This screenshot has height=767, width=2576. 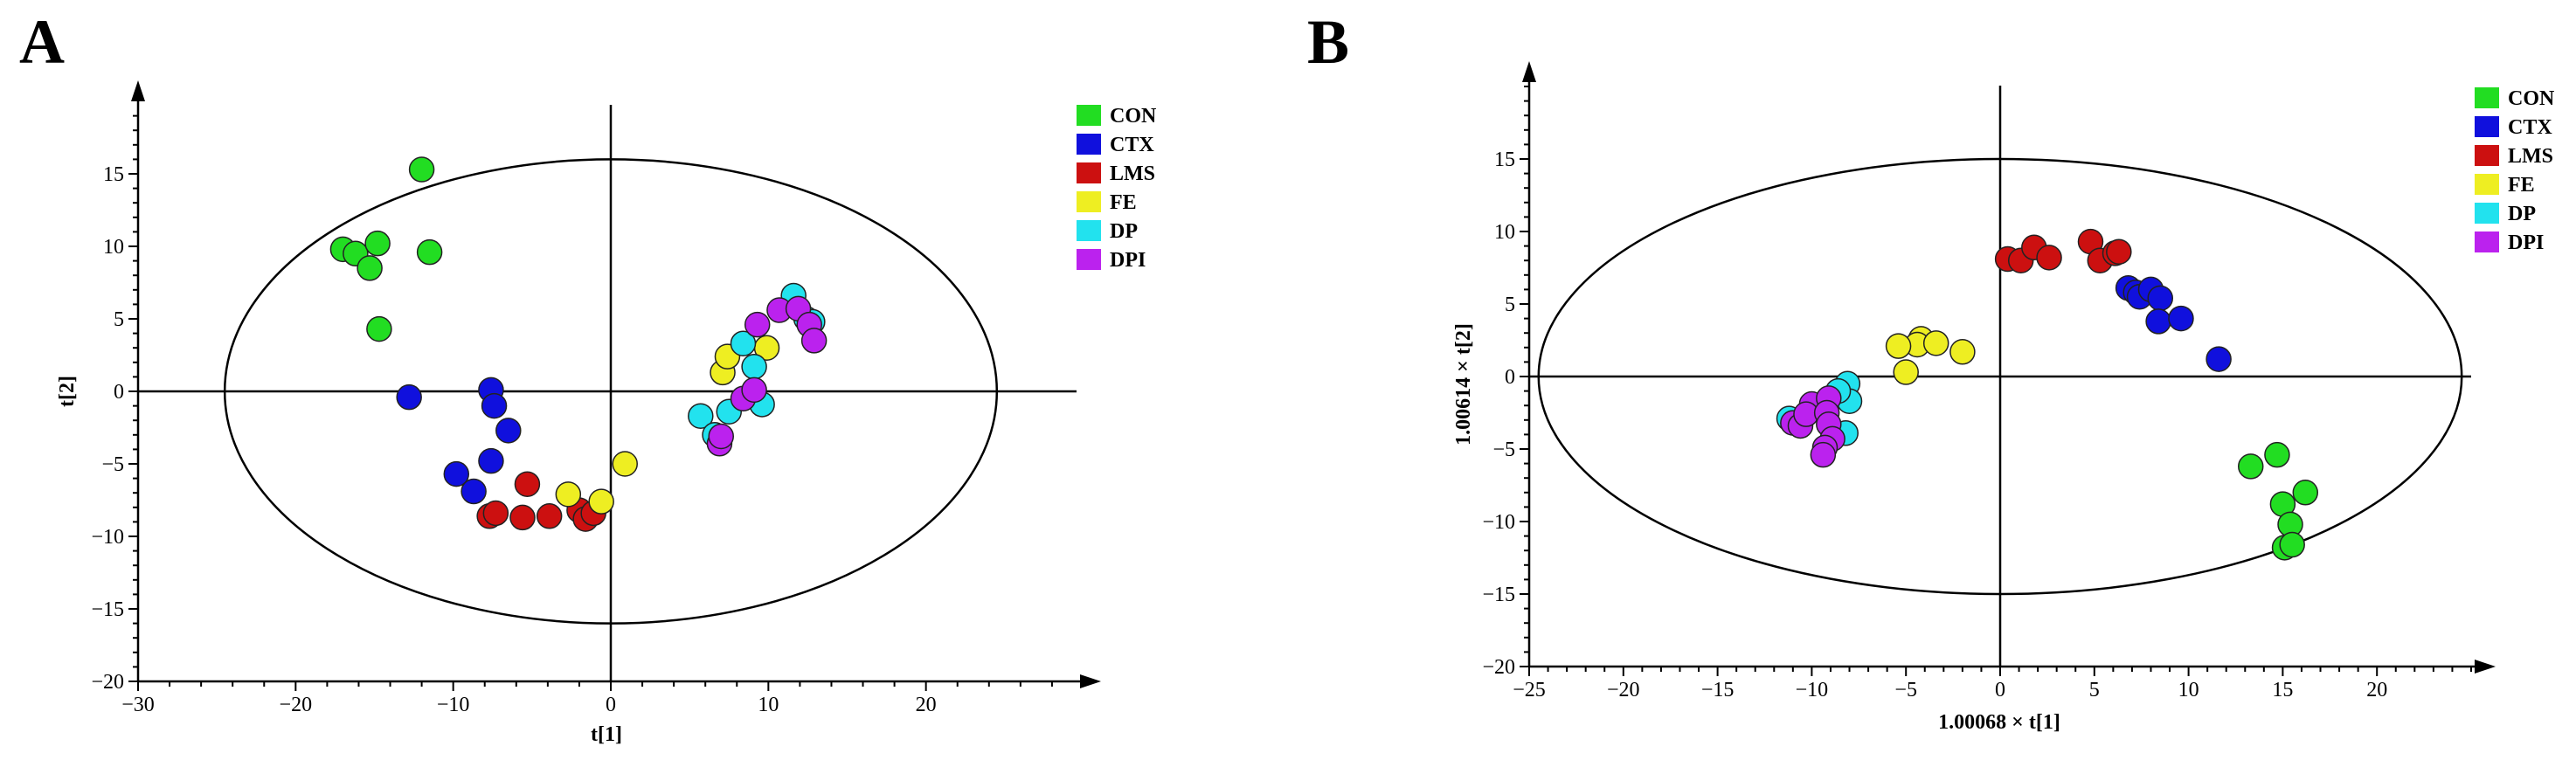 I want to click on panel-b-x-tick-label: 15, so click(x=2282, y=690).